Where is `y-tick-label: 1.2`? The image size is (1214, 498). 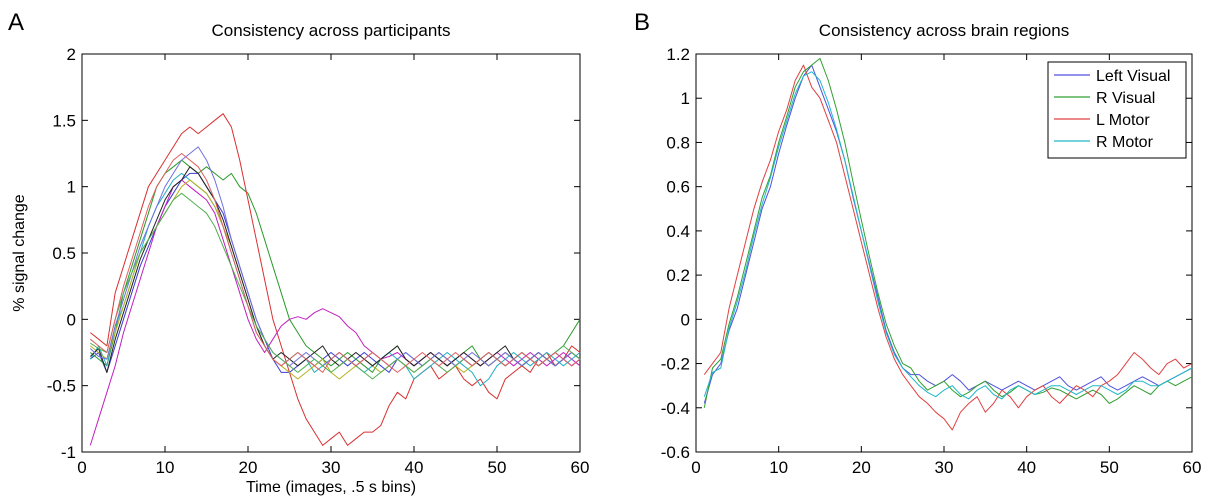 y-tick-label: 1.2 is located at coordinates (678, 54).